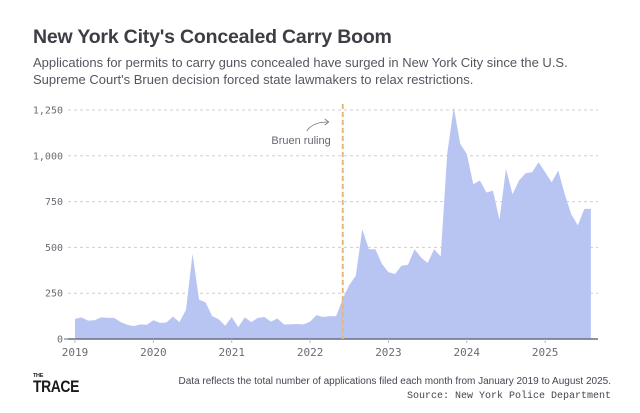 The height and width of the screenshot is (413, 640). I want to click on the-trace-logo: THE TRACE, so click(61, 384).